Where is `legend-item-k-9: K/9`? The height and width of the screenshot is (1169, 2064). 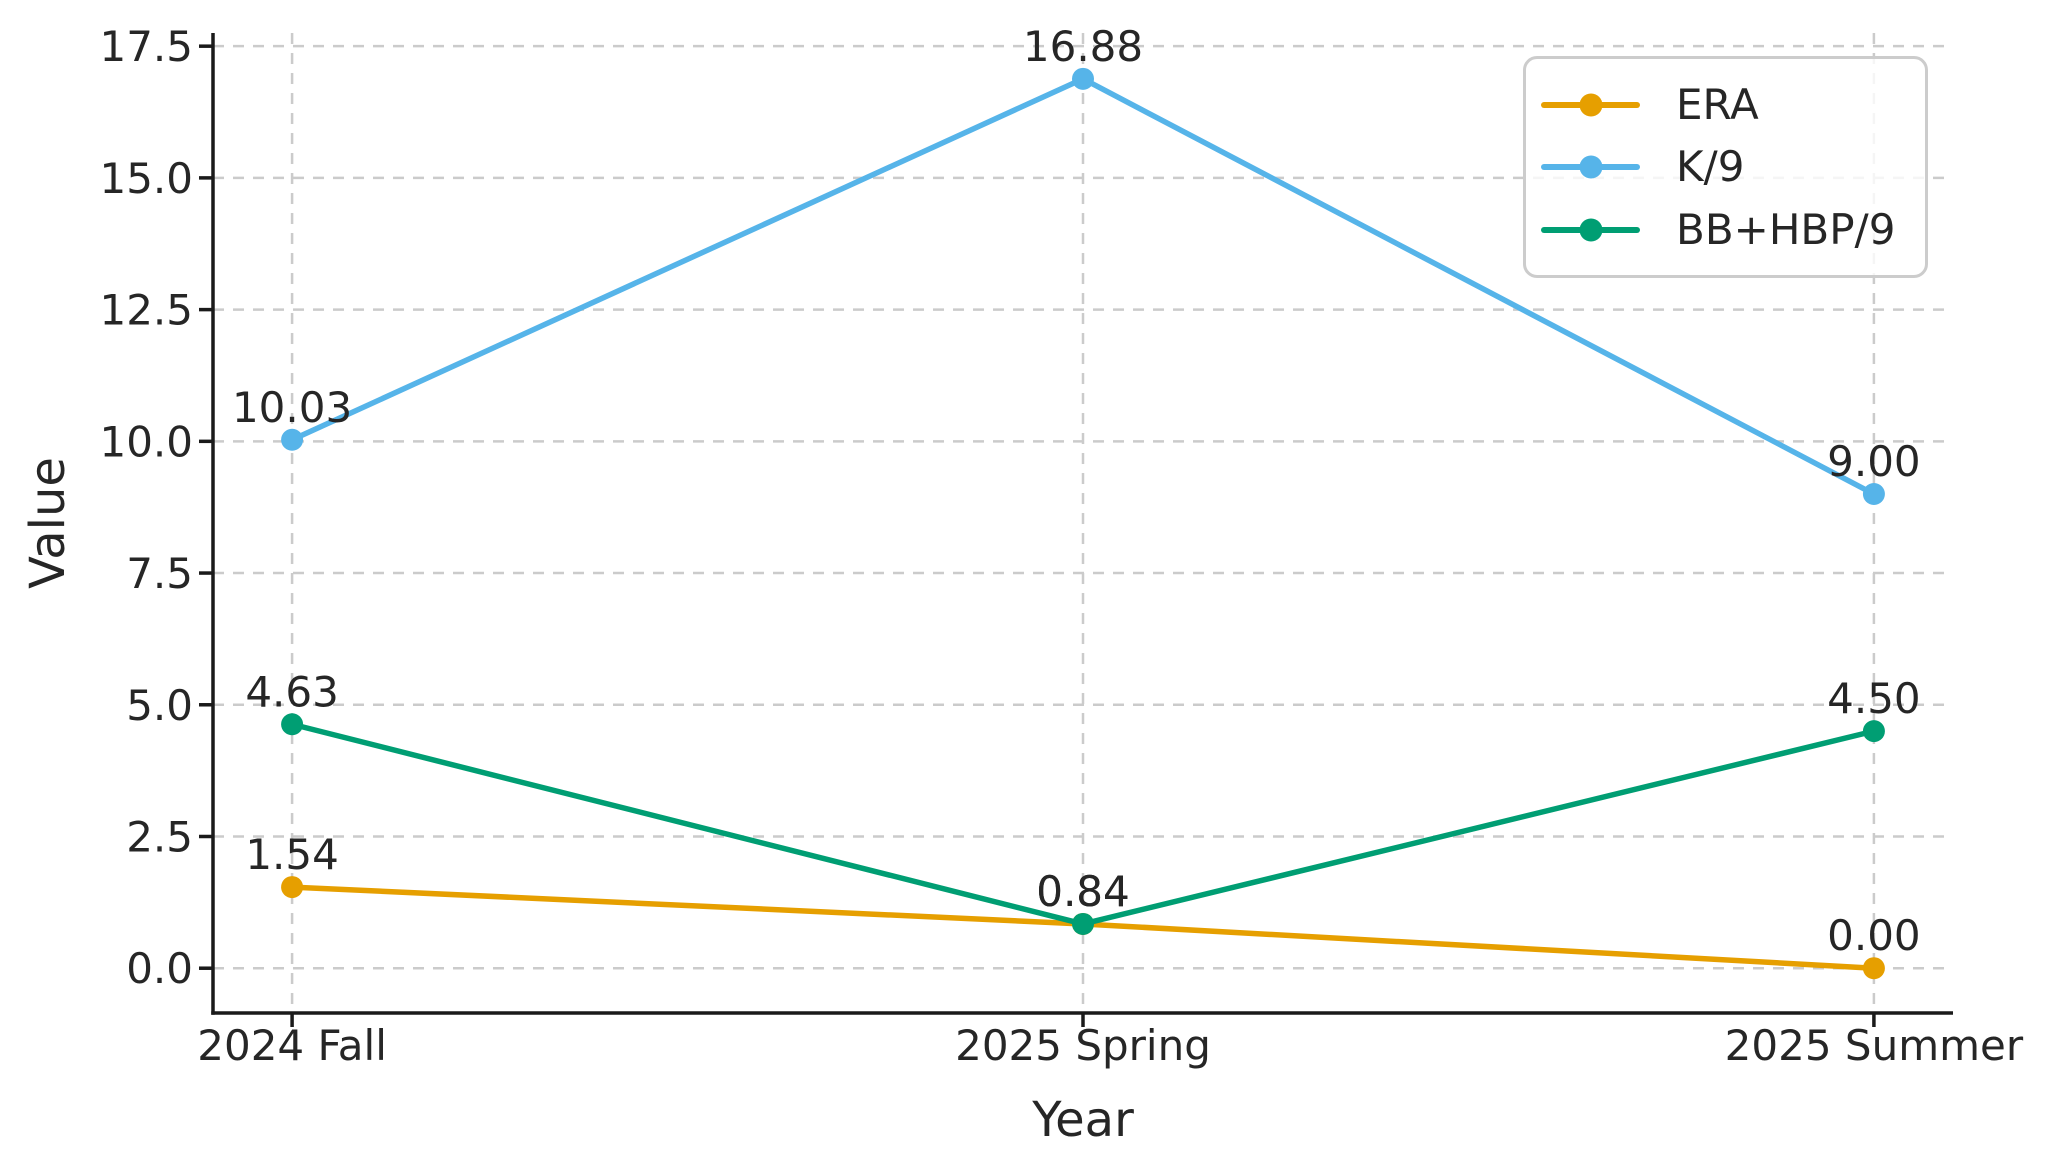 legend-item-k-9: K/9 is located at coordinates (1725, 167).